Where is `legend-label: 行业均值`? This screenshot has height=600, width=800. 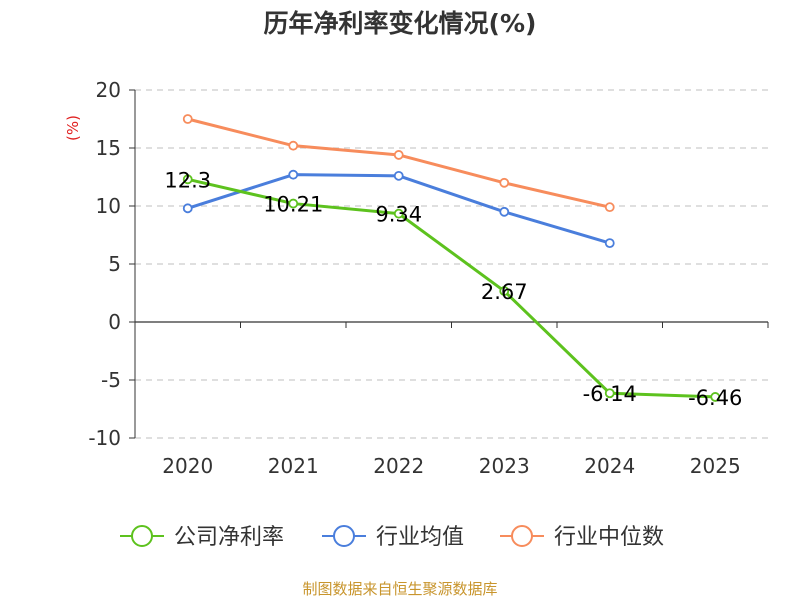
legend-label: 行业均值 is located at coordinates (420, 537).